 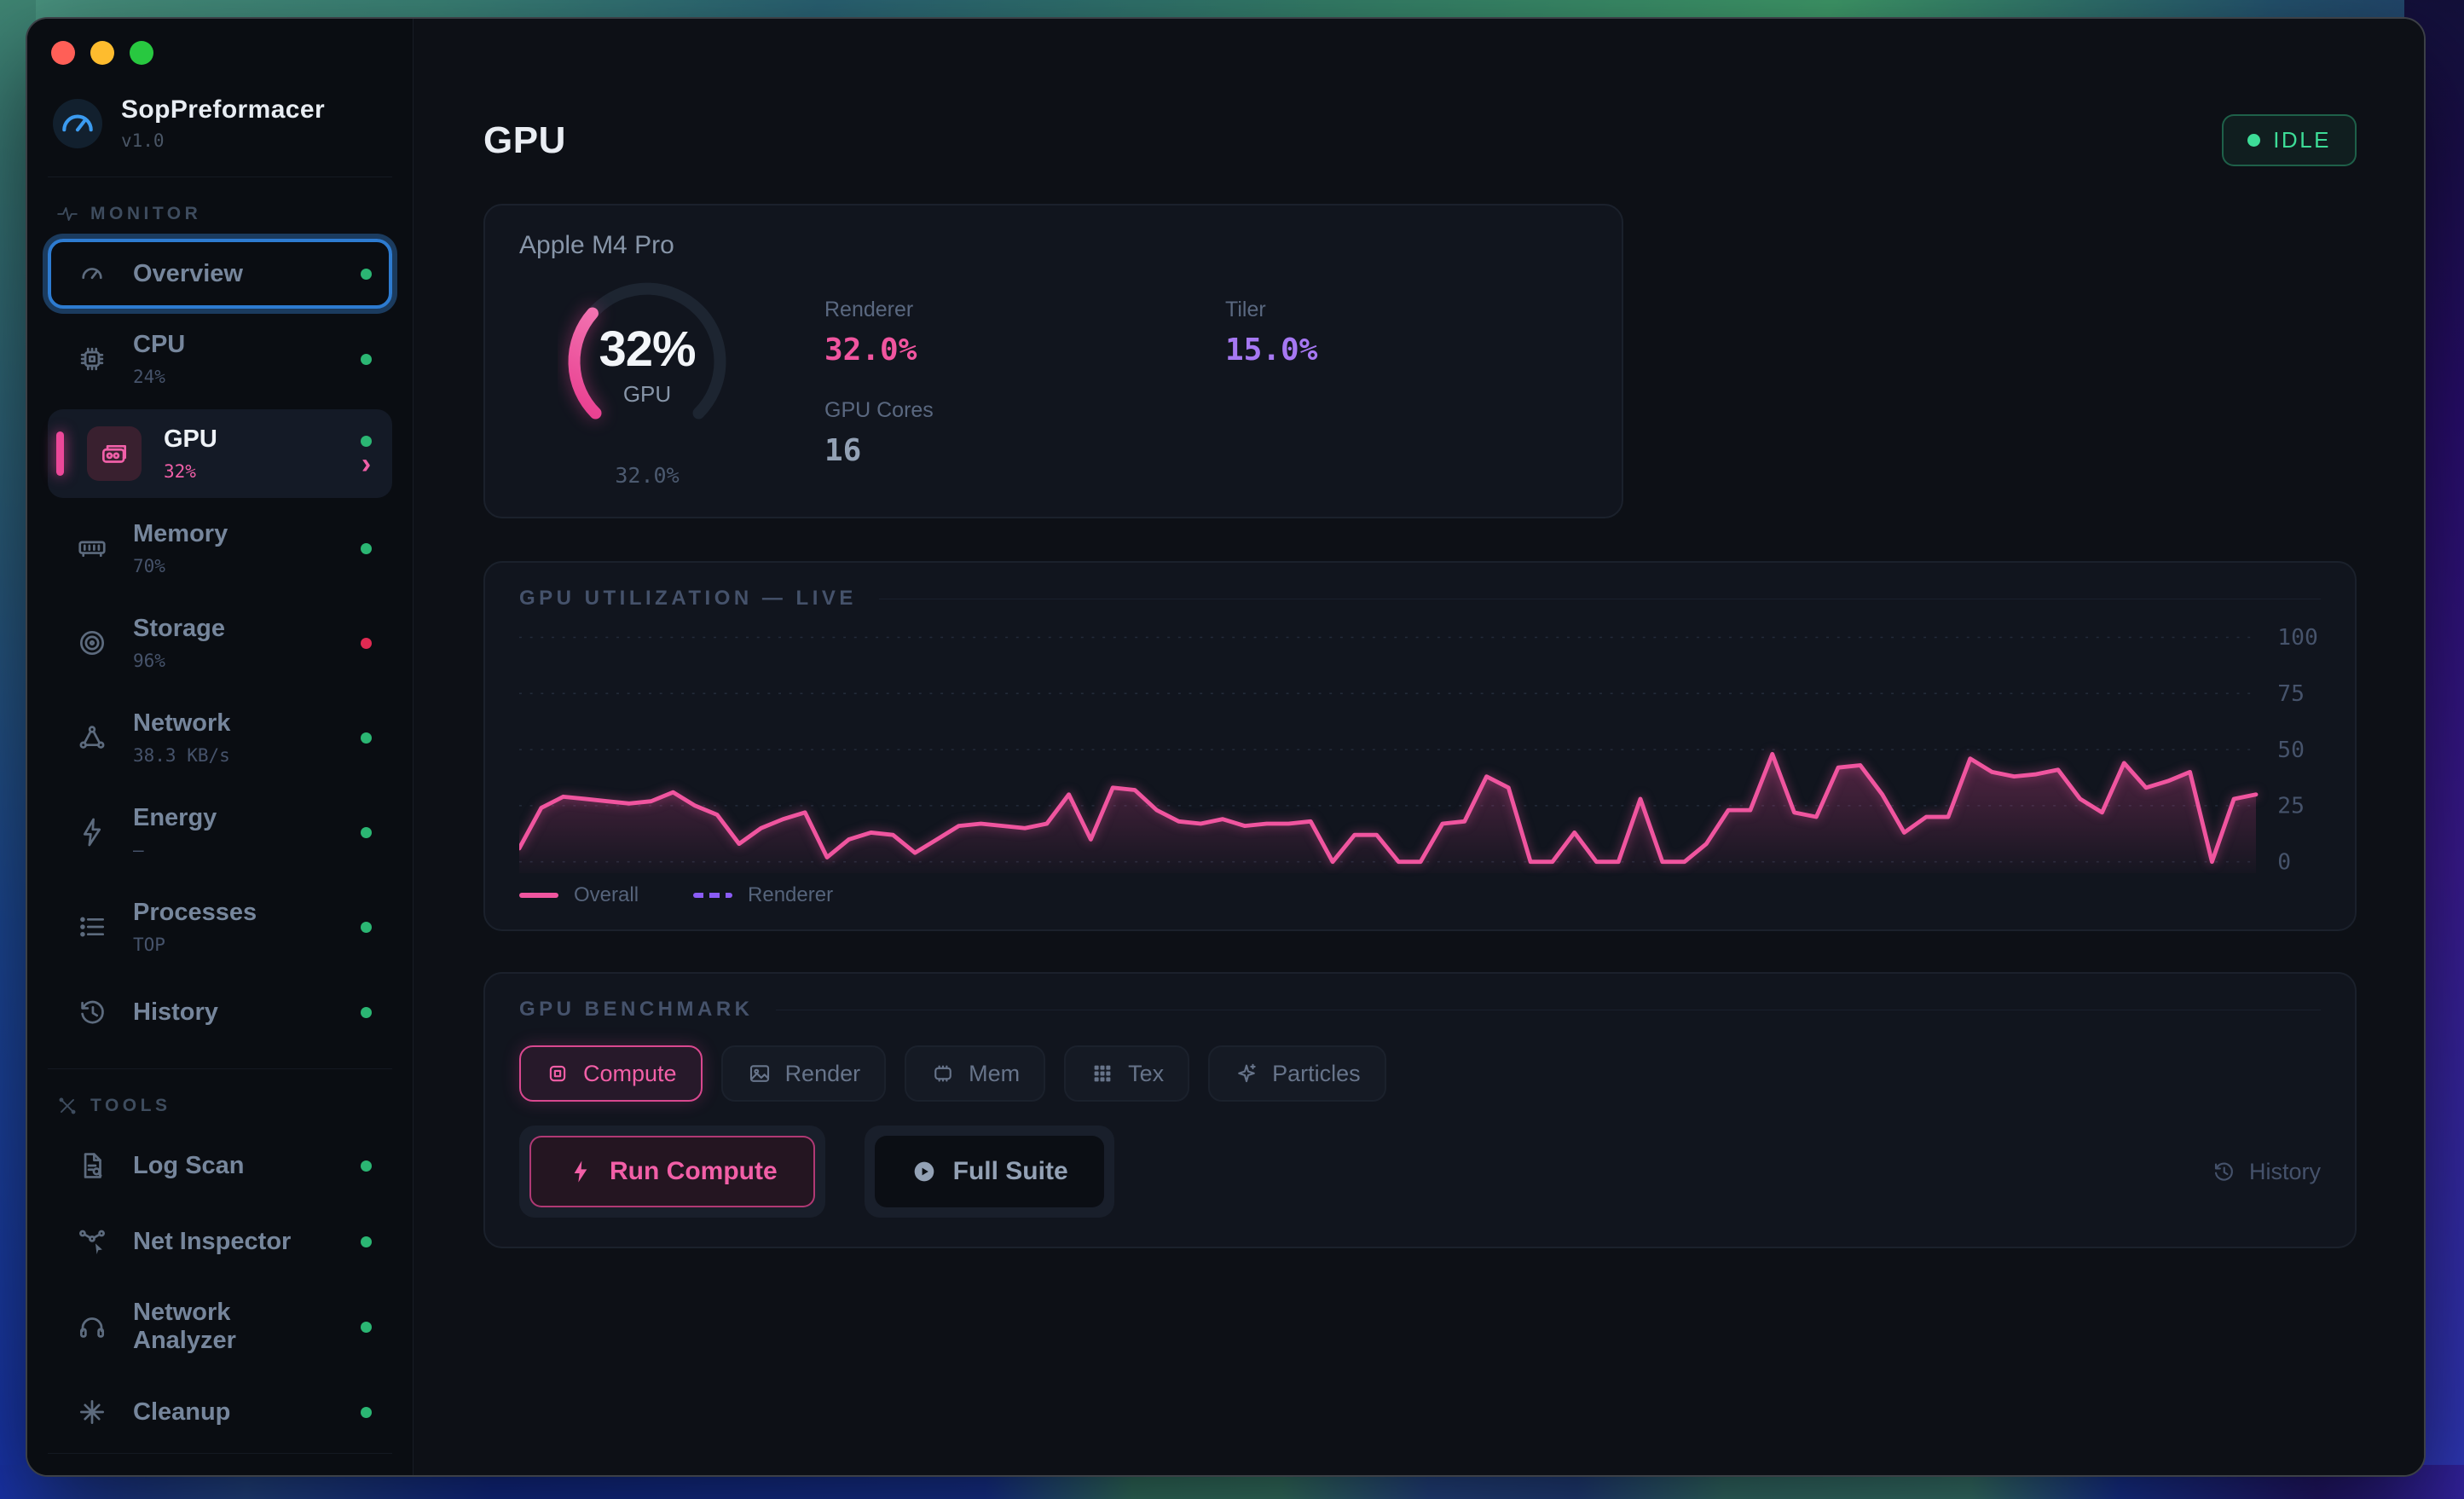 I want to click on sidebar-item-history: History, so click(x=220, y=1012).